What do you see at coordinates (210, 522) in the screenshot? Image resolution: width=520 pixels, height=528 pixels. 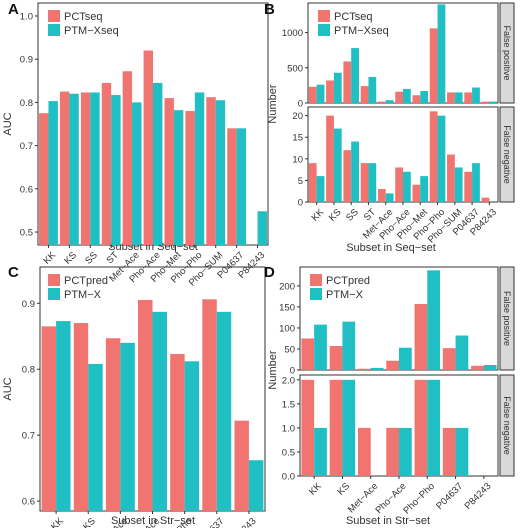 I see `panel-c-xtick-label: P04637` at bounding box center [210, 522].